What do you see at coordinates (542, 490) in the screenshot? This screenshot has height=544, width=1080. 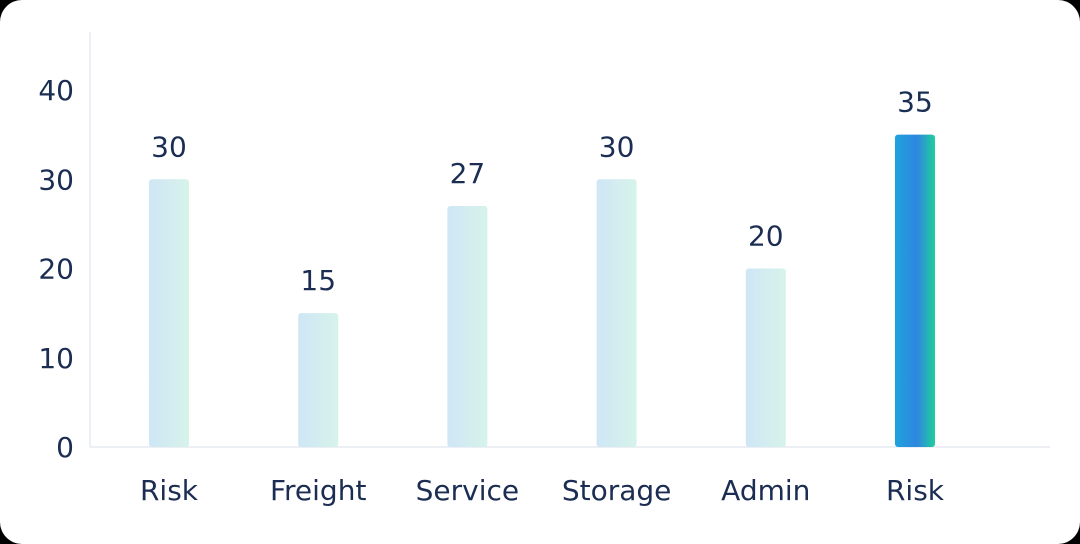 I see `category-labels: Risk Freight Service Storage Admin Risk` at bounding box center [542, 490].